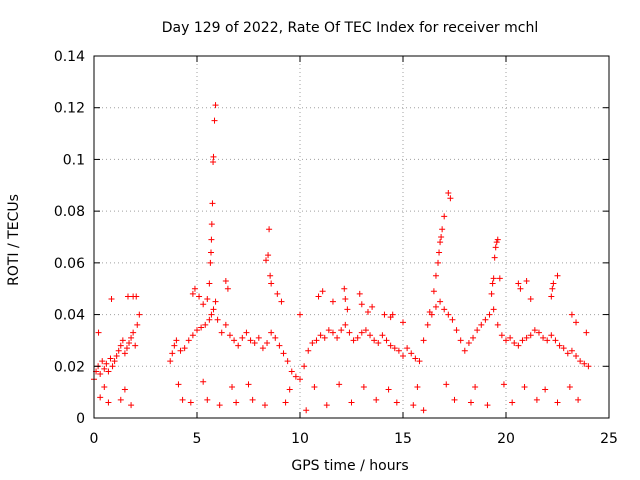  I want to click on y-tick-label: 0, so click(80, 419).